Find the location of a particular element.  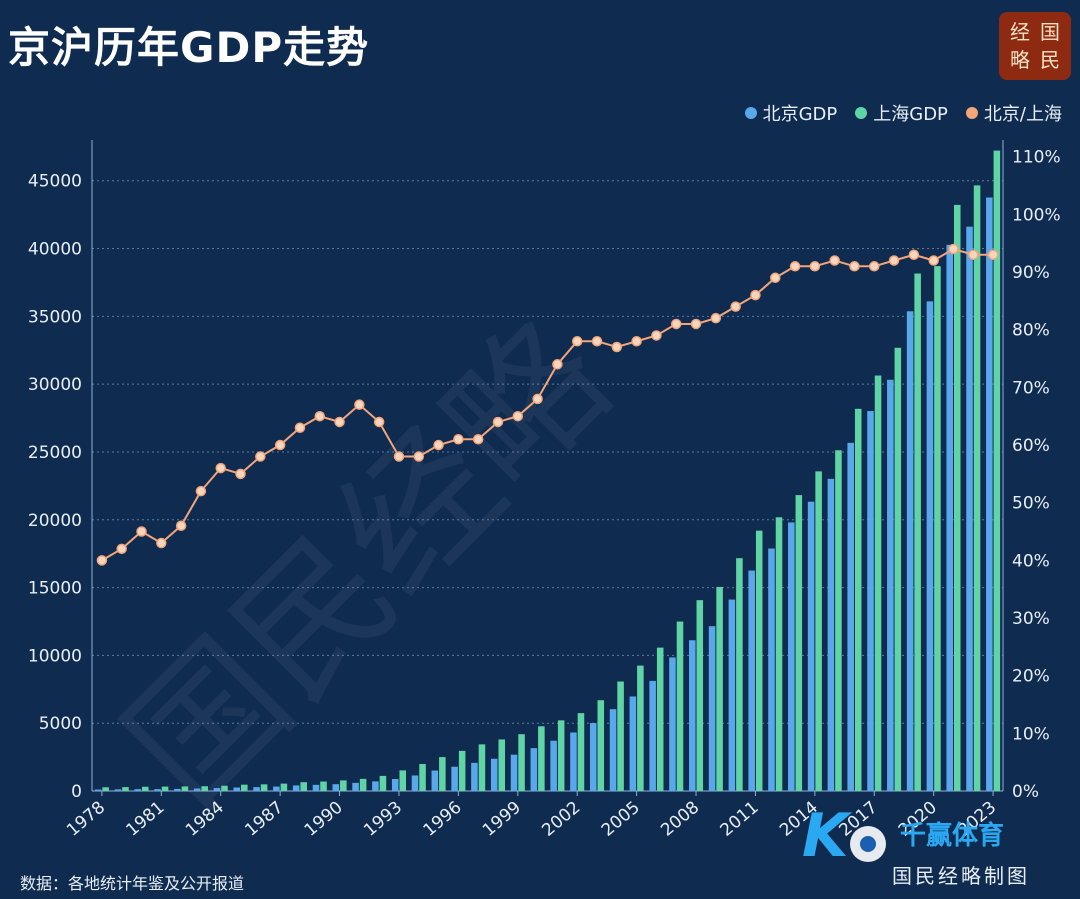

x-tick-label: 1993 is located at coordinates (383, 819).